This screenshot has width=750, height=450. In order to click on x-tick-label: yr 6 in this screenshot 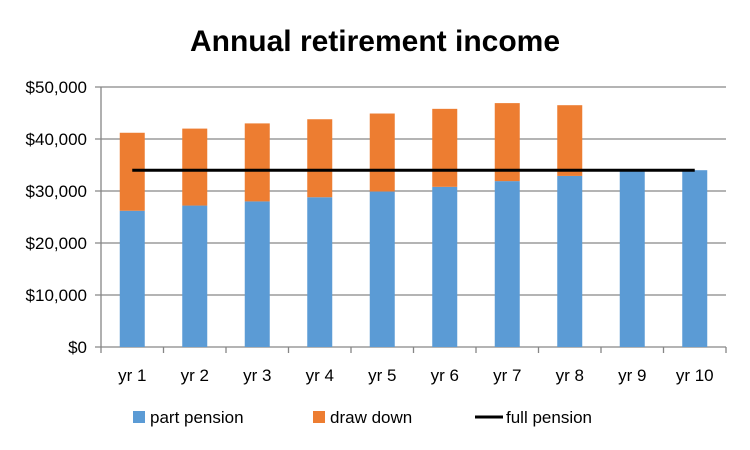, I will do `click(445, 375)`.